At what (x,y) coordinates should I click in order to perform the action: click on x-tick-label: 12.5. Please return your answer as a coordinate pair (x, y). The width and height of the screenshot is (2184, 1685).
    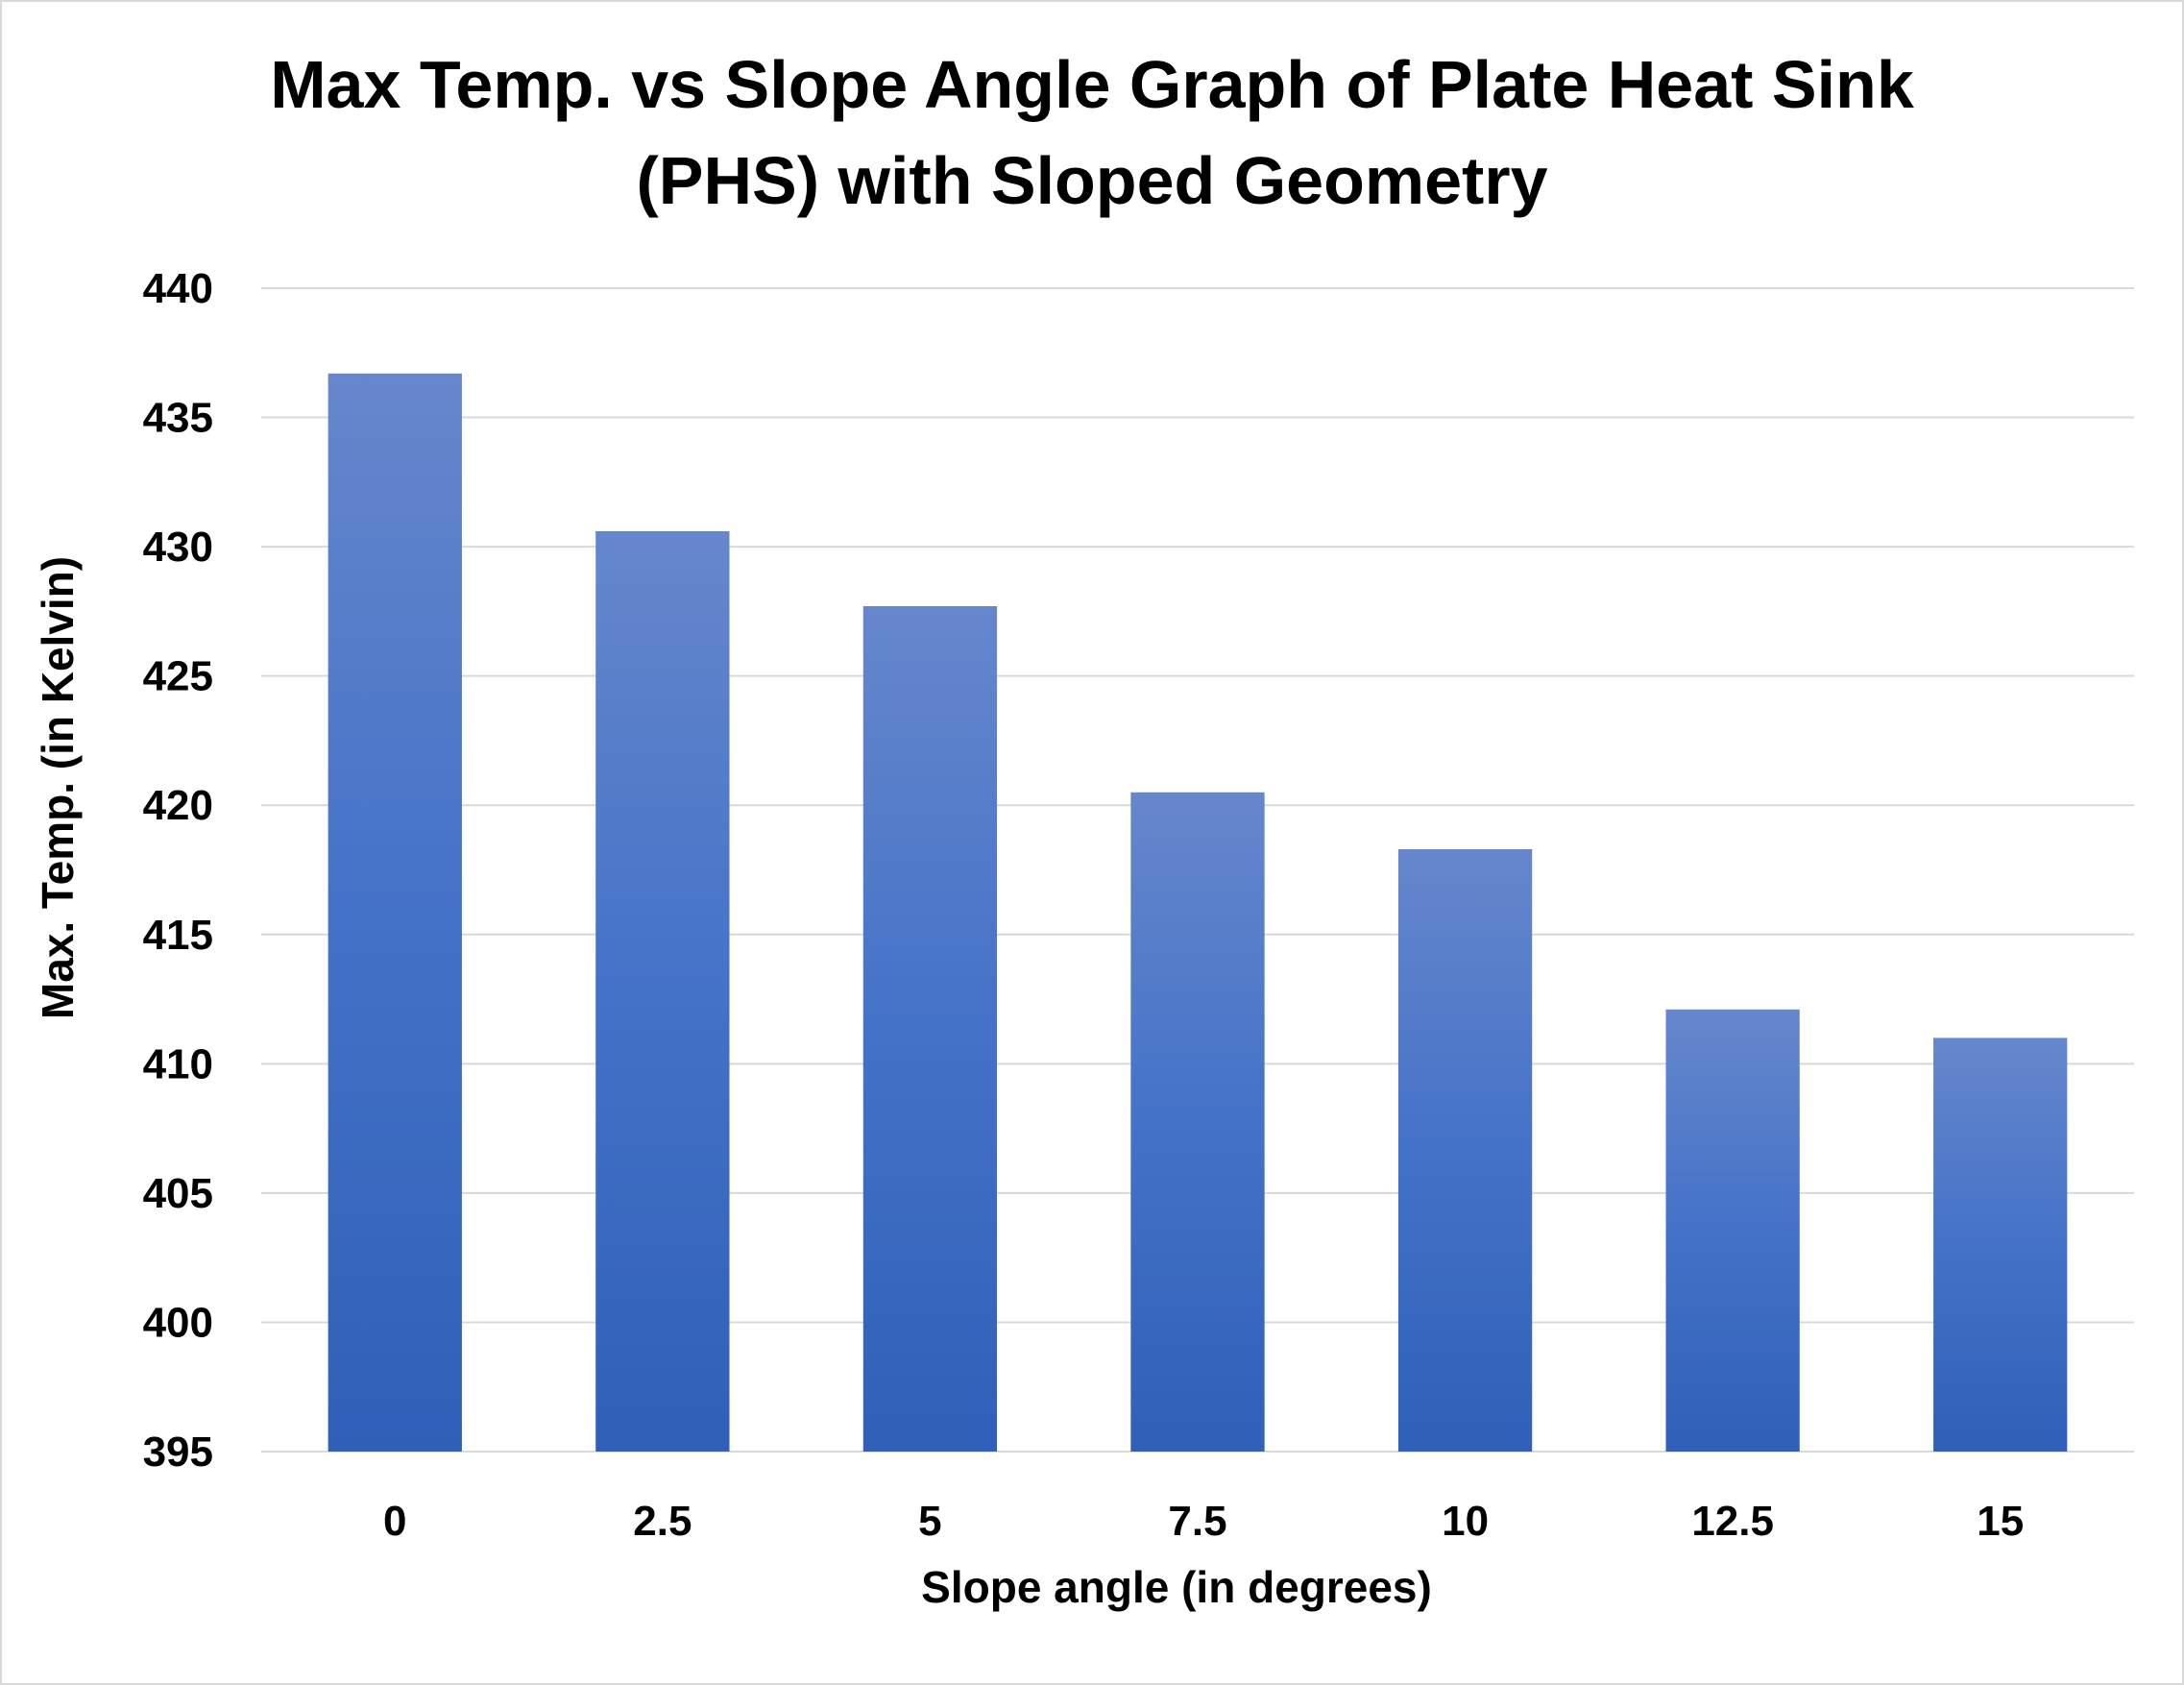
    Looking at the image, I should click on (1733, 1521).